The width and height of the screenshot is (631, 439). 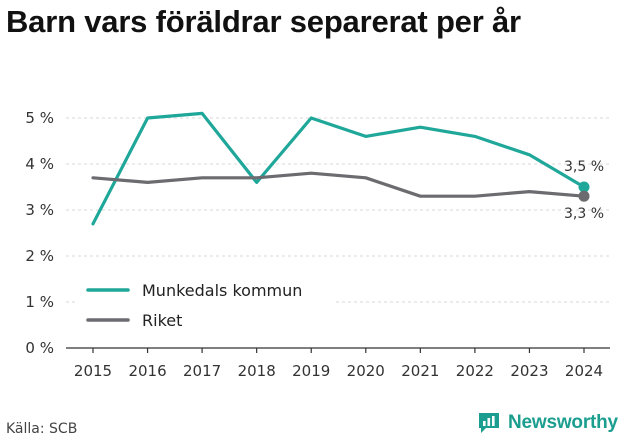 I want to click on x-tick-label: 2021, so click(x=420, y=371).